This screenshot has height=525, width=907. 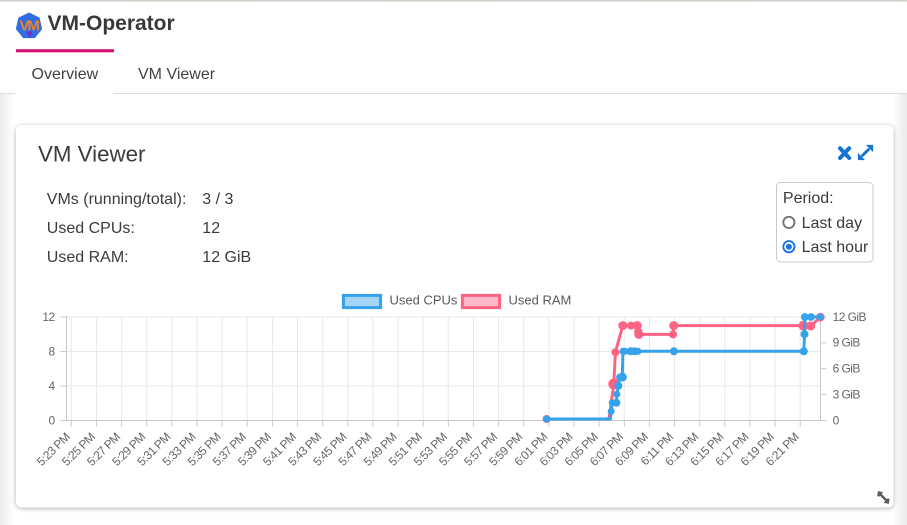 What do you see at coordinates (51, 386) in the screenshot?
I see `svg-text: 4` at bounding box center [51, 386].